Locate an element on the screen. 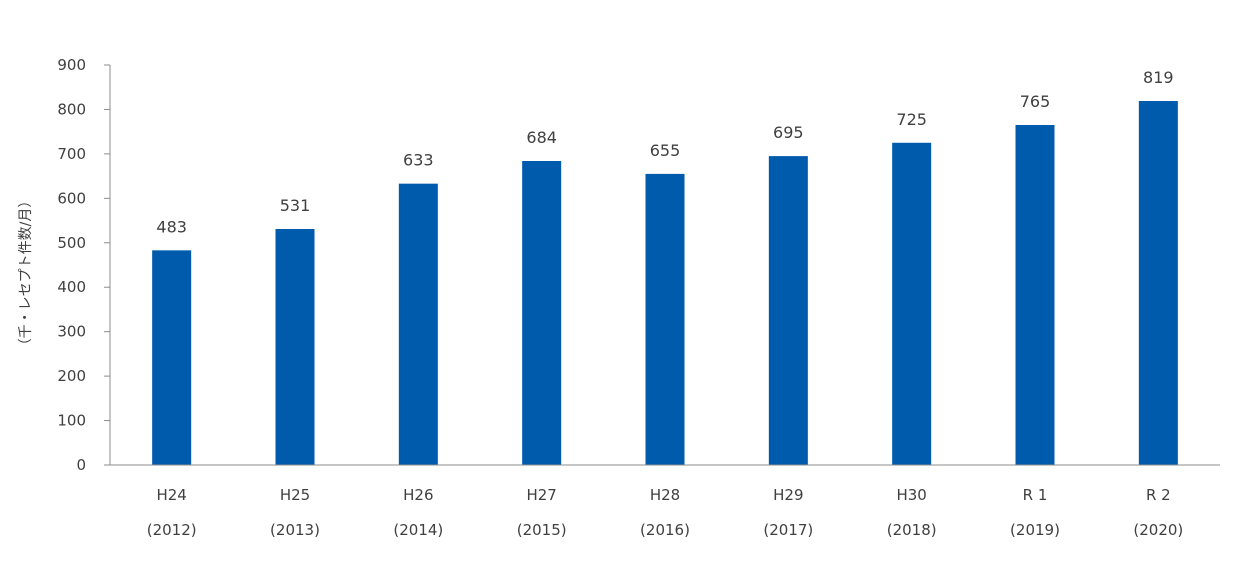  x-category-year-label: (2013) is located at coordinates (295, 530).